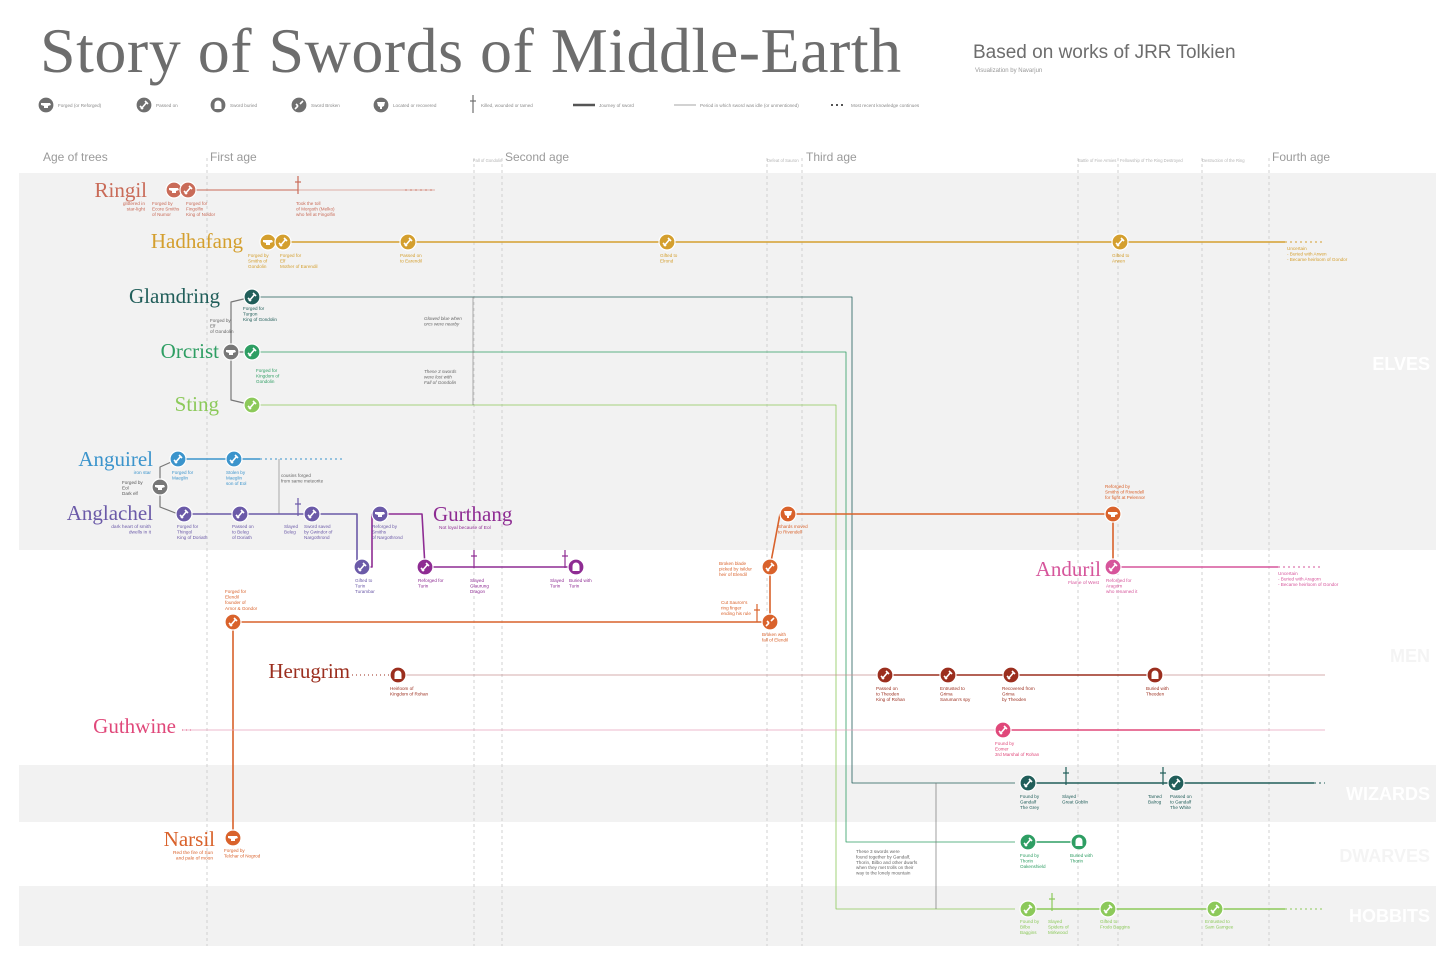 Image resolution: width=1456 pixels, height=970 pixels. Describe the element at coordinates (1155, 694) in the screenshot. I see `event-label-line: Theoden` at that location.